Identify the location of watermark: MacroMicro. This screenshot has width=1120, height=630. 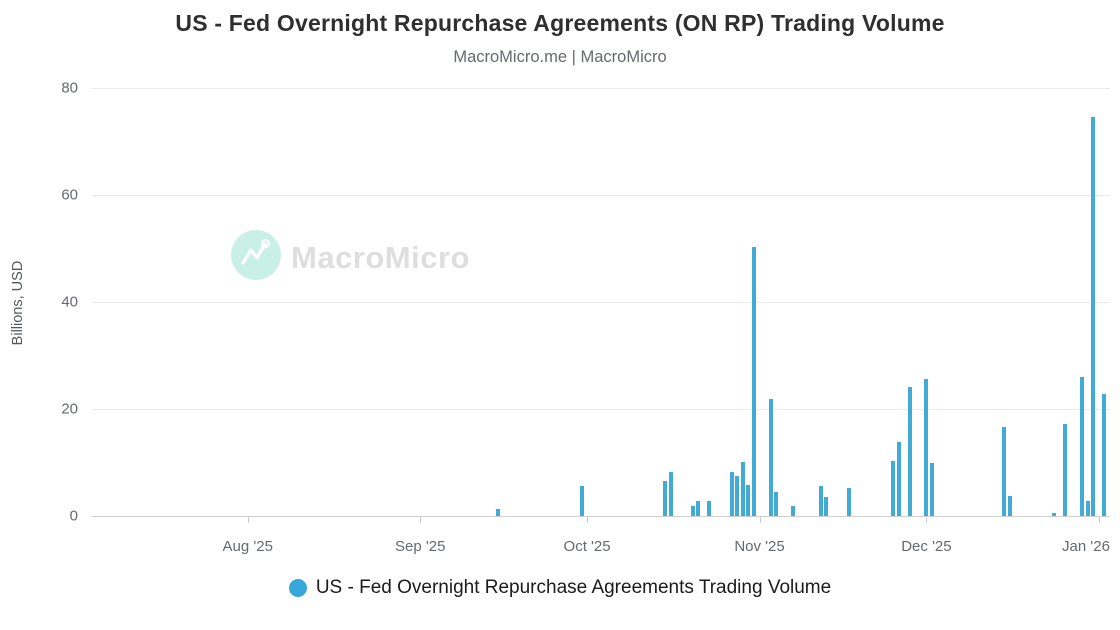
(350, 257).